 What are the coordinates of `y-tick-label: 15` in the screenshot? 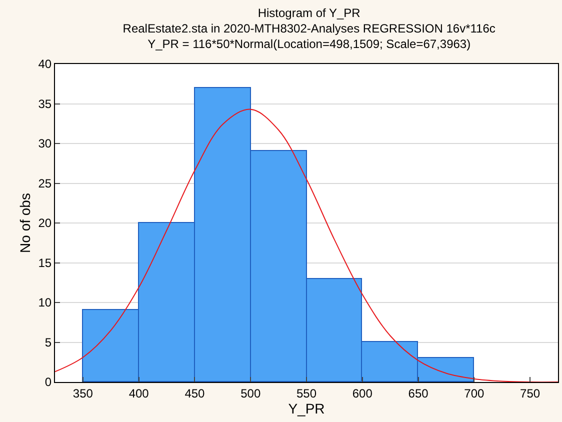 It's located at (45, 263).